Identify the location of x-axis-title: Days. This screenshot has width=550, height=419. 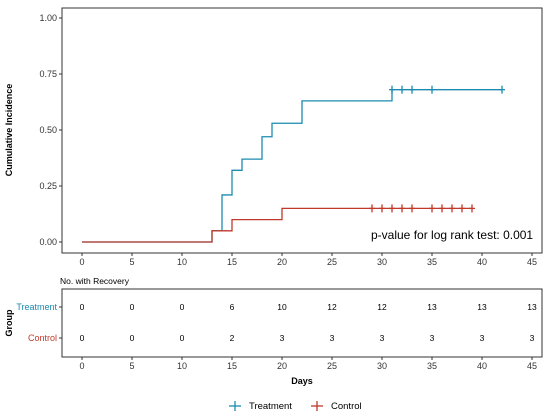
(302, 381).